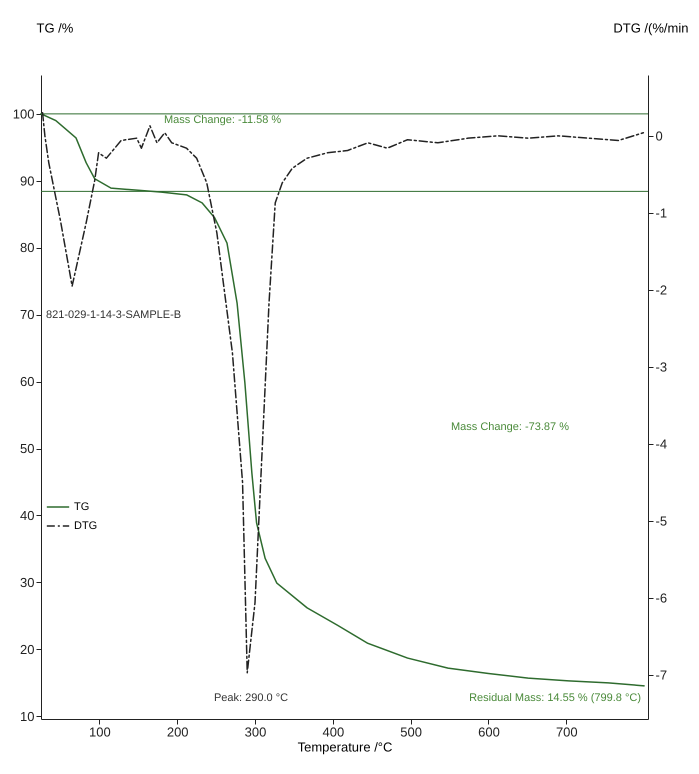 The image size is (699, 774). What do you see at coordinates (27, 382) in the screenshot?
I see `y-tick-label: 60` at bounding box center [27, 382].